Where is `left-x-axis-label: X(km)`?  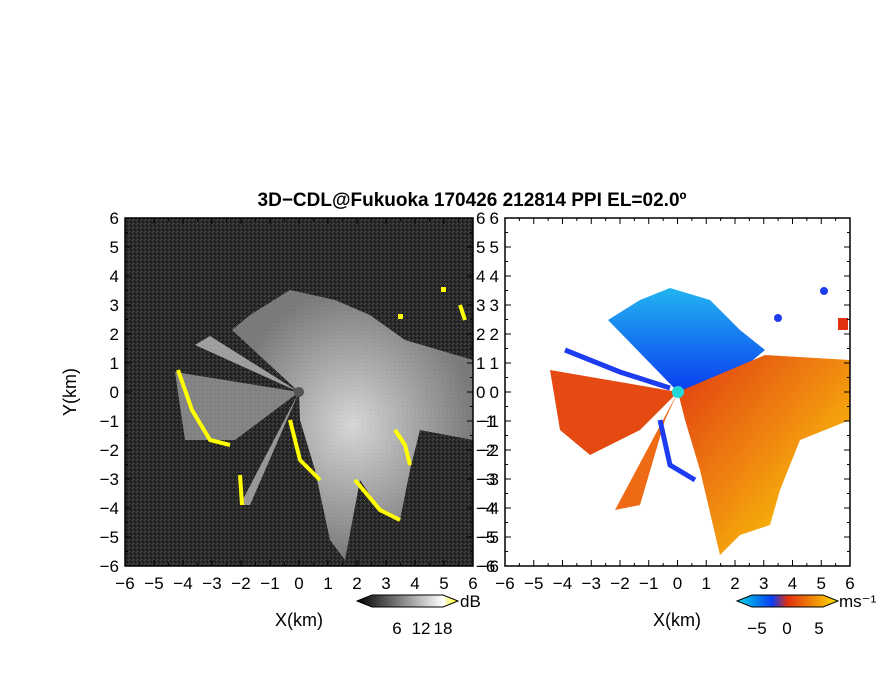 left-x-axis-label: X(km) is located at coordinates (299, 620).